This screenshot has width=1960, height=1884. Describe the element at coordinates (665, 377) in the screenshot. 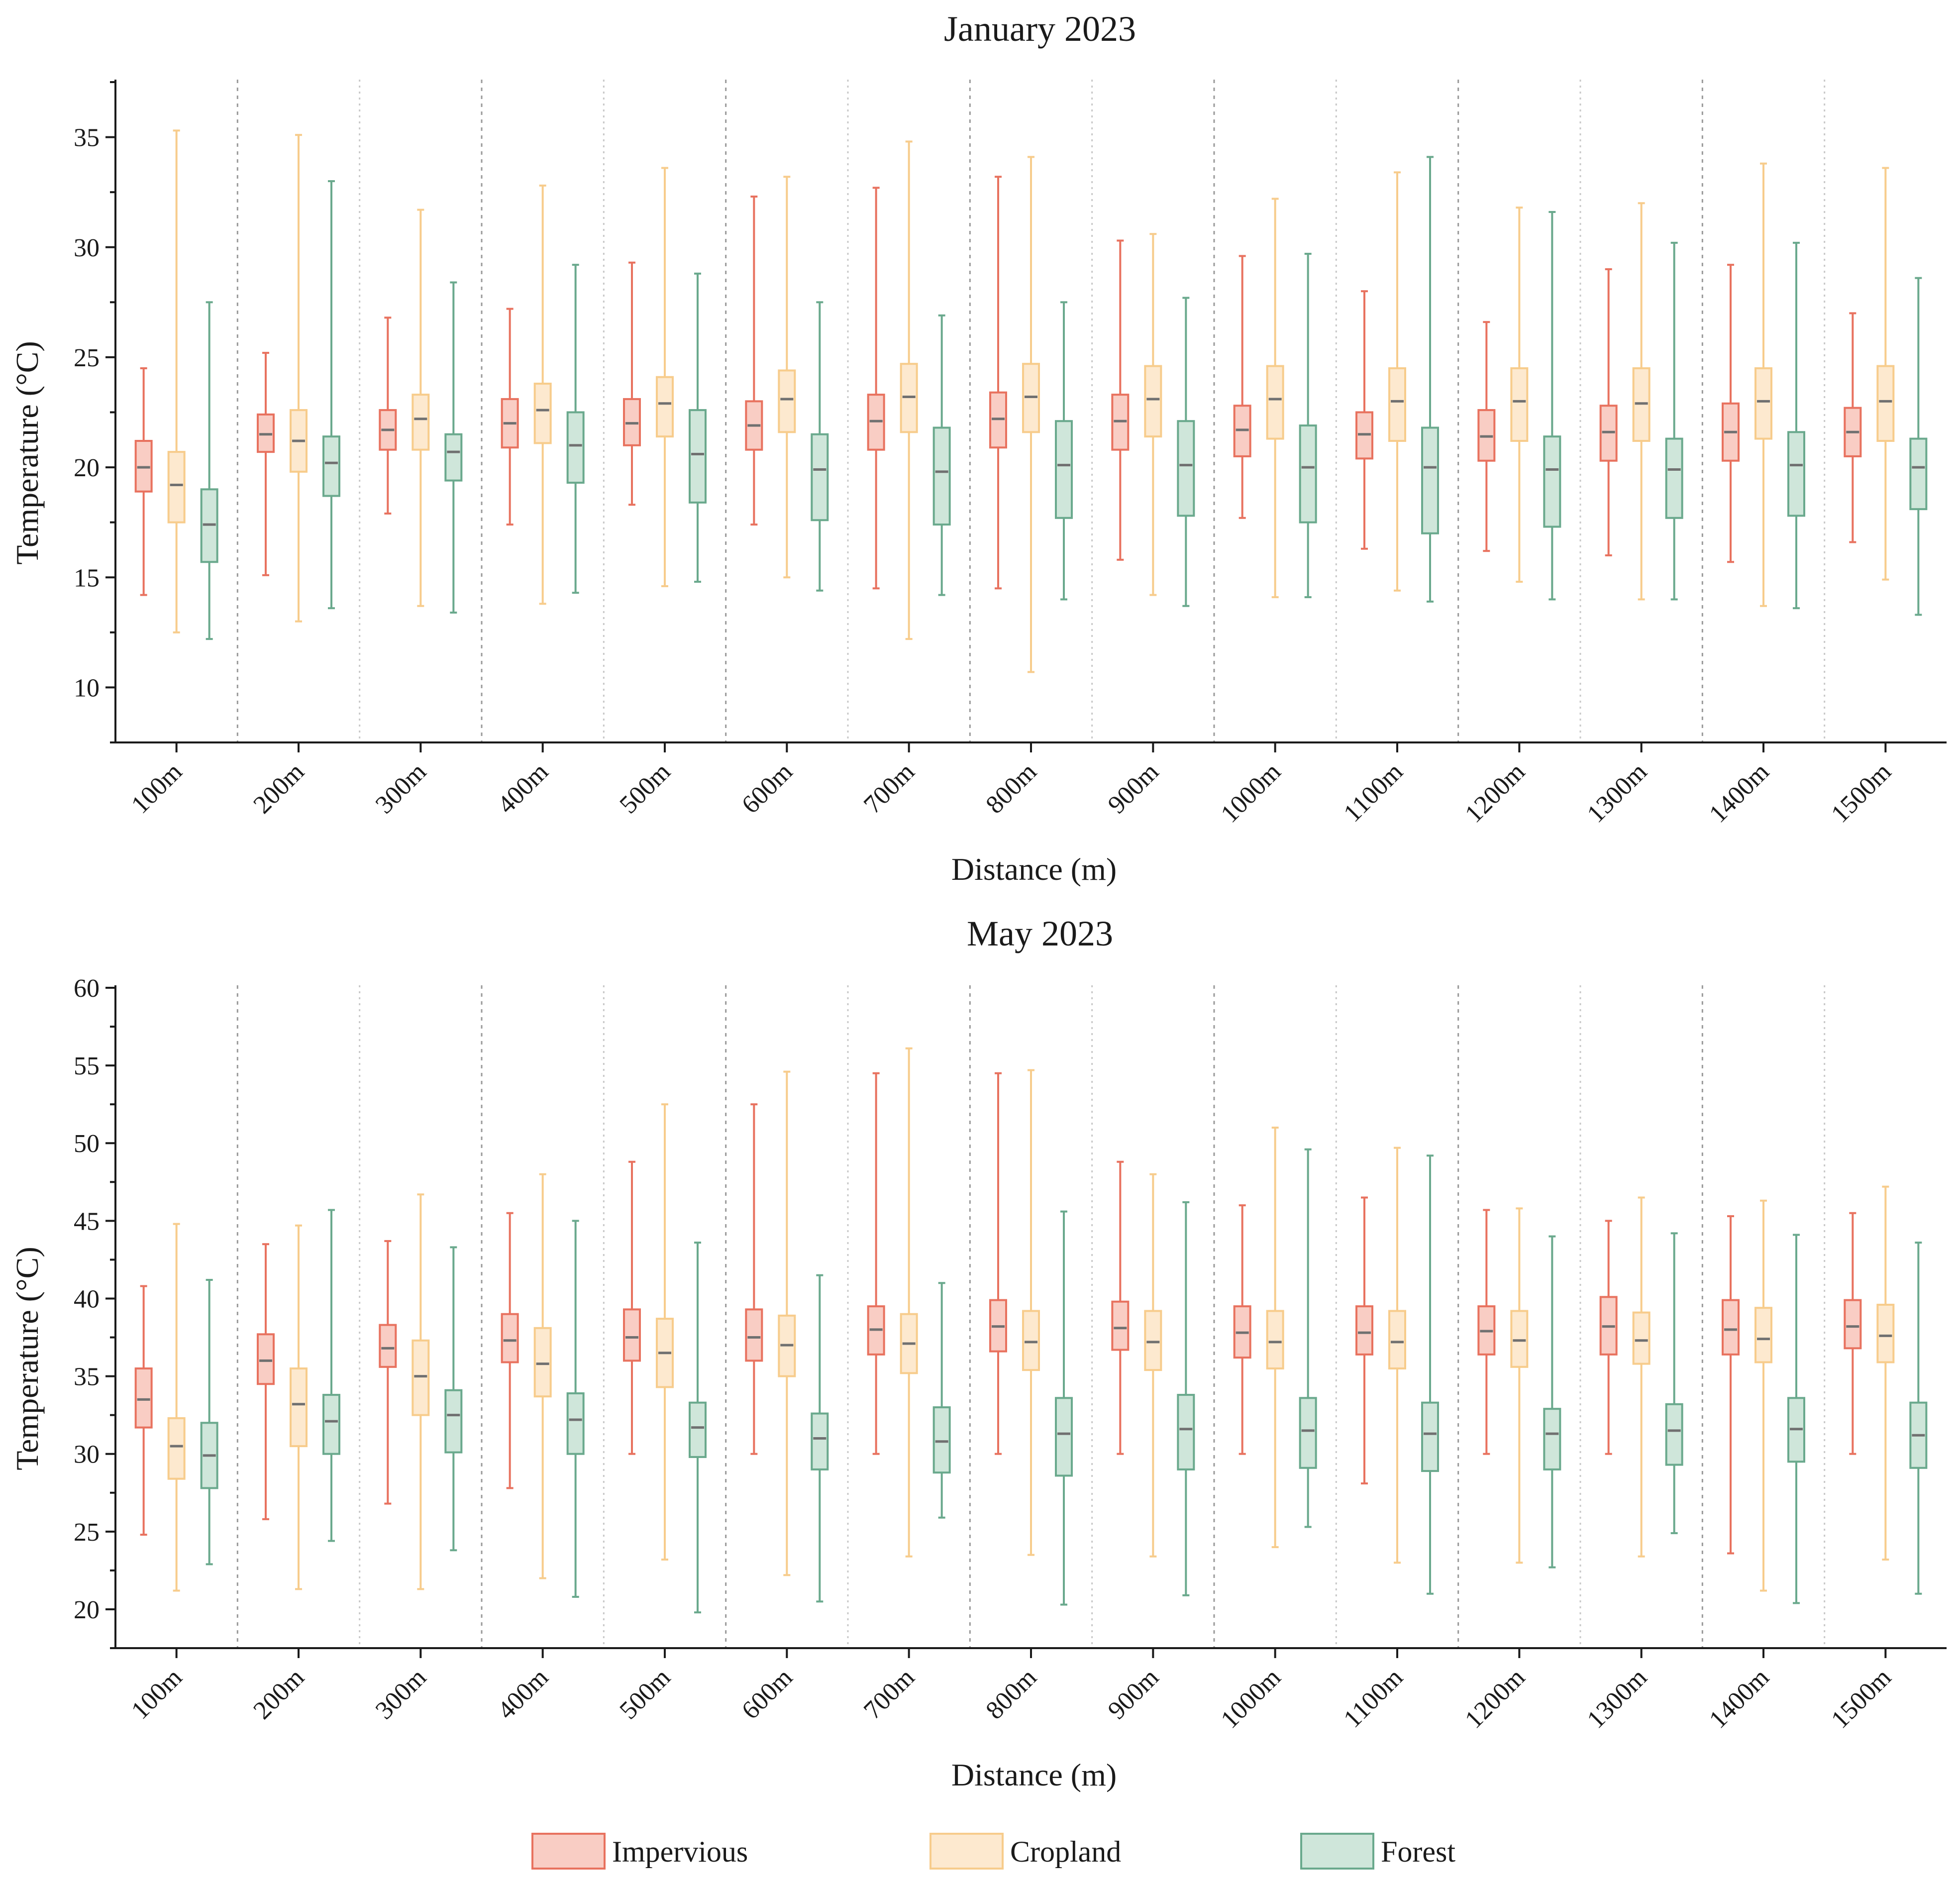

I see `box-cropland-500m` at that location.